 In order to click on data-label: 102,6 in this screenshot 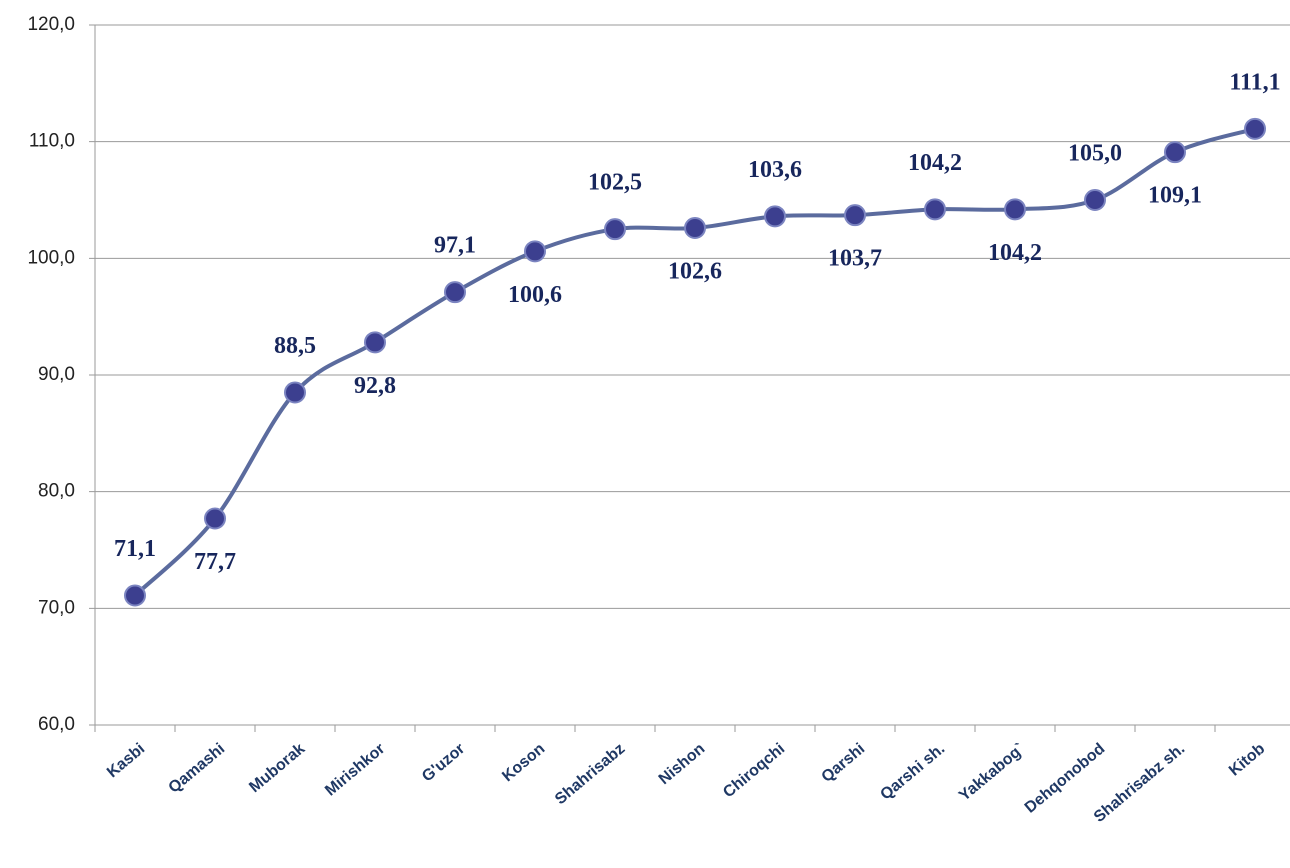, I will do `click(695, 272)`.